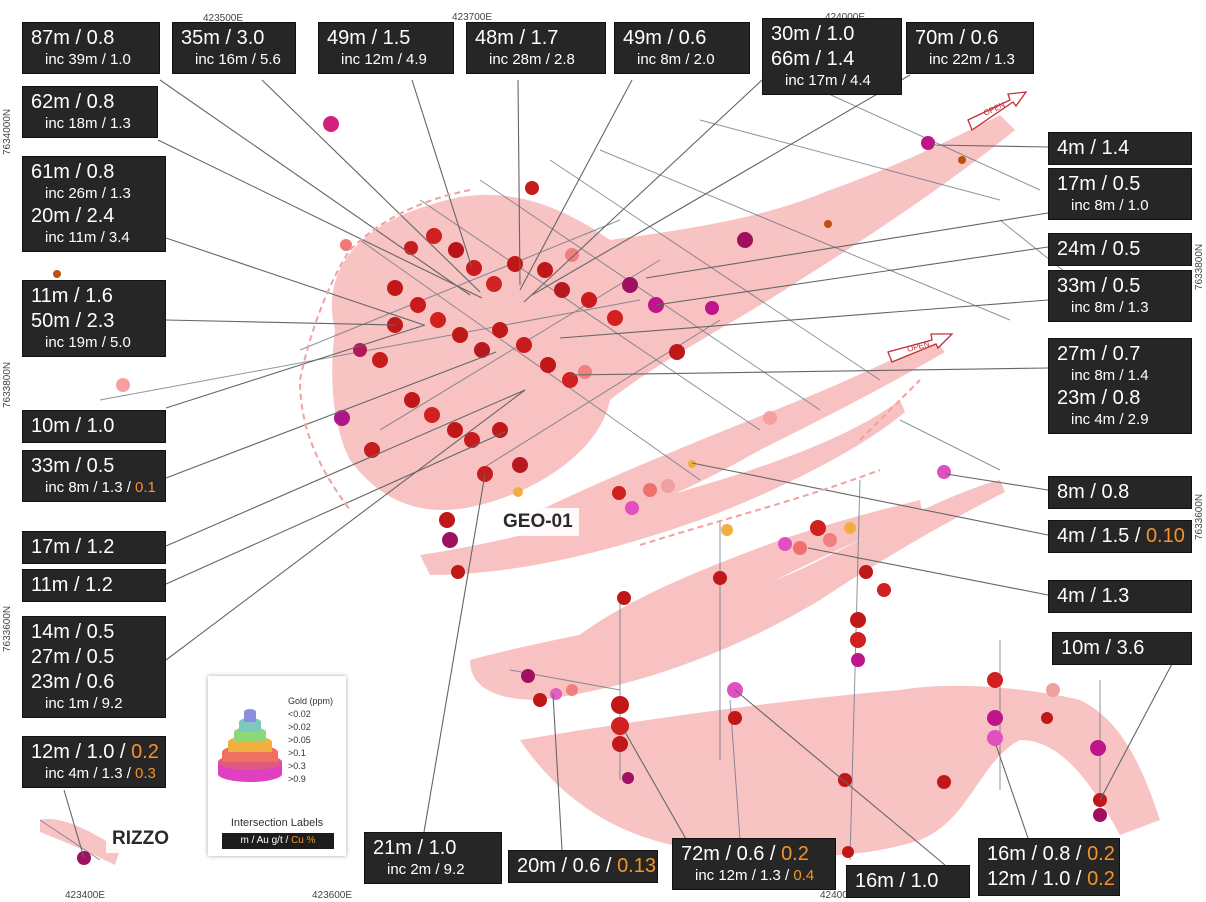 Image resolution: width=1206 pixels, height=902 pixels. Describe the element at coordinates (1099, 397) in the screenshot. I see `intercept-text: 23m / 0.8` at that location.